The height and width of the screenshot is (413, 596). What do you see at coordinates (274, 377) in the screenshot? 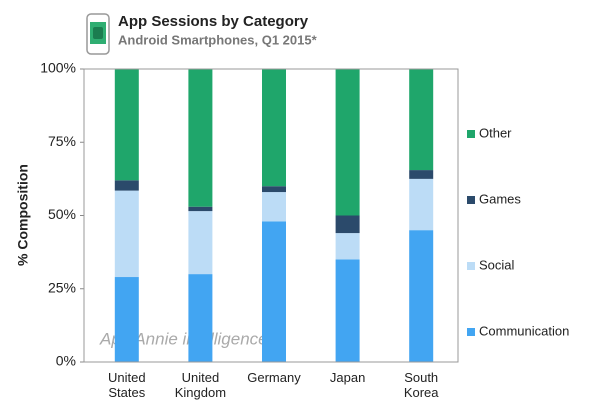
I see `x-tick-label: Germany` at bounding box center [274, 377].